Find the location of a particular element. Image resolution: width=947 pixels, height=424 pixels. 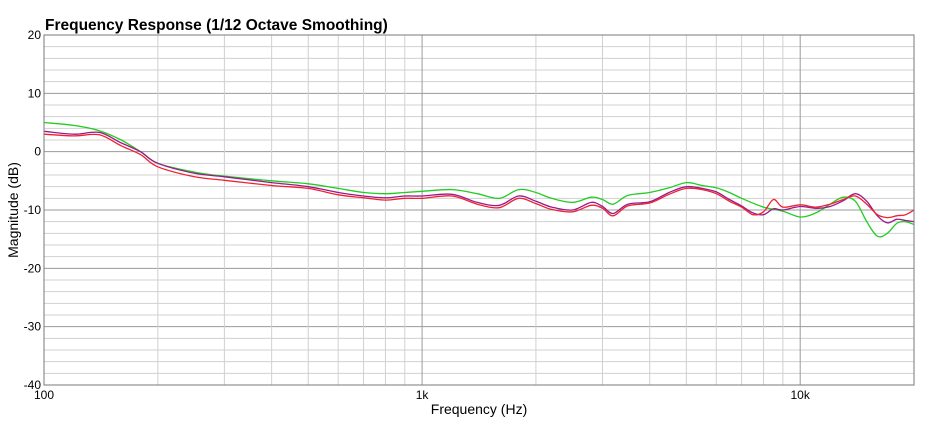

y-tick-labels: 20 10 0 -10 -20 -30 -40 is located at coordinates (33, 210).